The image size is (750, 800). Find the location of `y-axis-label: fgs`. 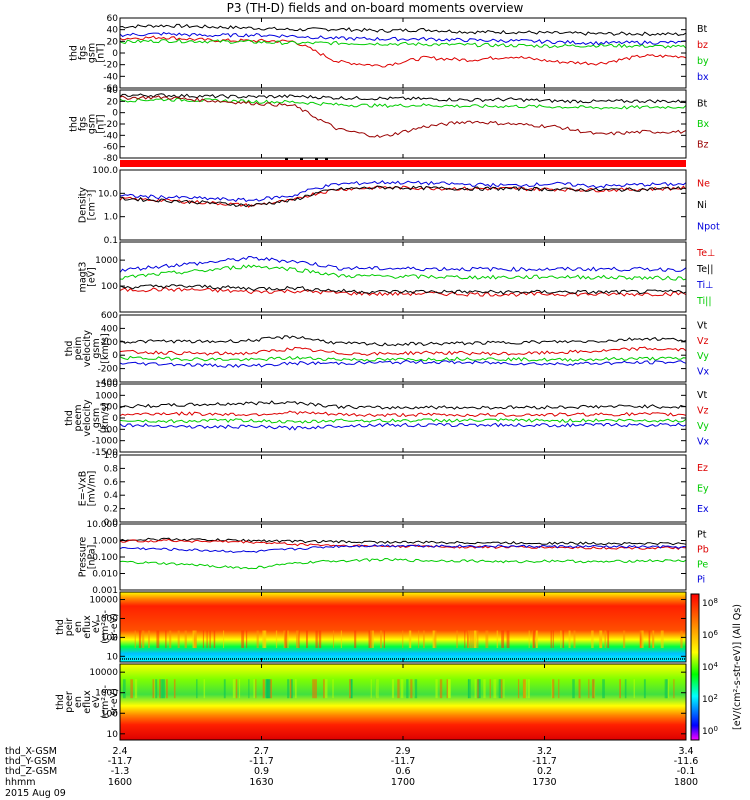

y-axis-label: fgs is located at coordinates (83, 124).